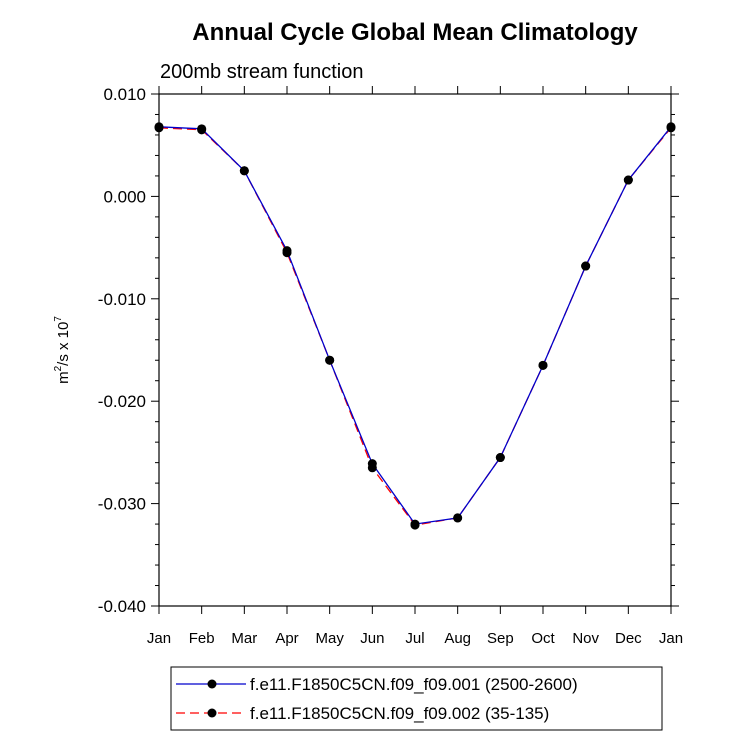 This screenshot has height=739, width=733. What do you see at coordinates (58, 368) in the screenshot?
I see `y-axis-label-sup1: 2` at bounding box center [58, 368].